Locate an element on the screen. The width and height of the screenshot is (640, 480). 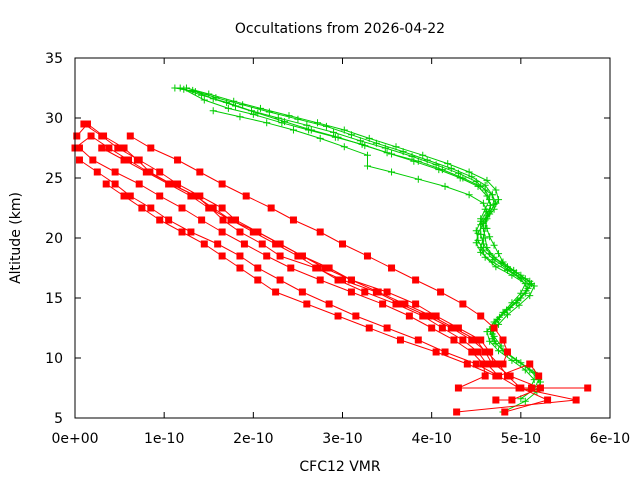
x-tick-label: 3e-10 is located at coordinates (342, 439).